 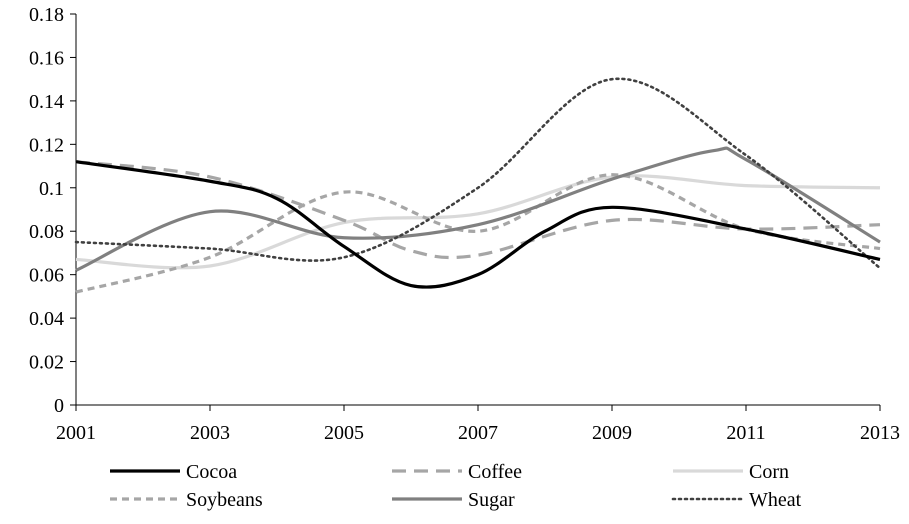 I want to click on x-tick-label: 2003, so click(x=210, y=433).